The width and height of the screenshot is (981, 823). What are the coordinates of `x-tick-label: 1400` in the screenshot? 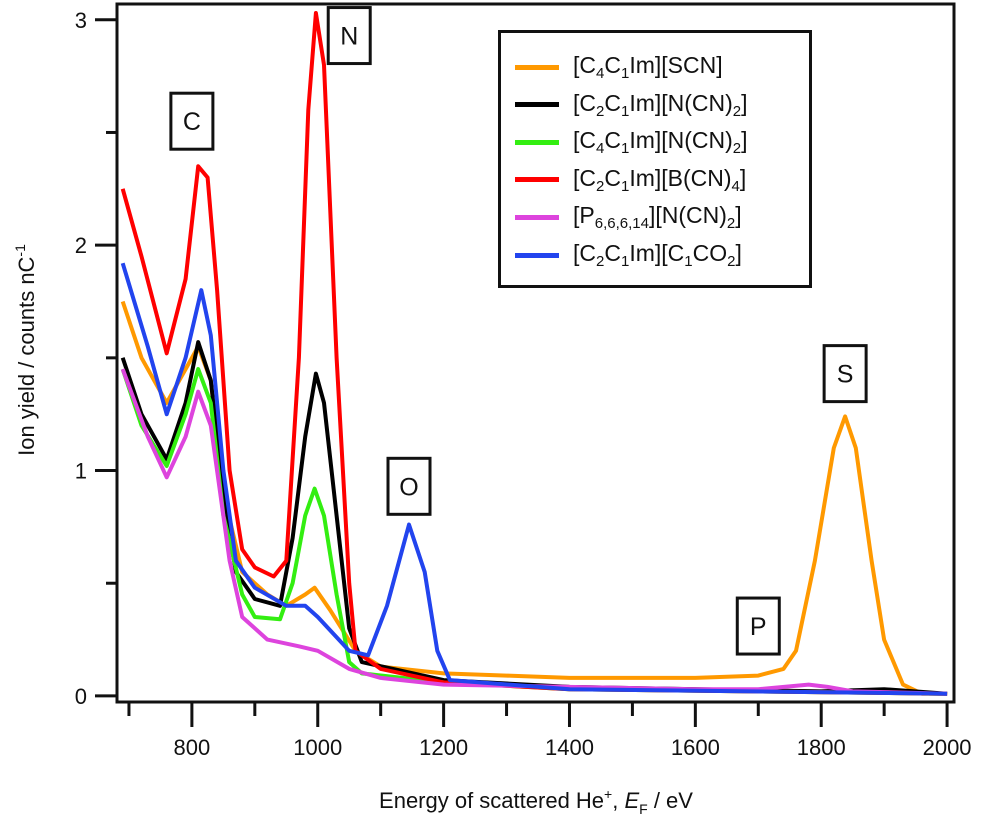 It's located at (569, 747).